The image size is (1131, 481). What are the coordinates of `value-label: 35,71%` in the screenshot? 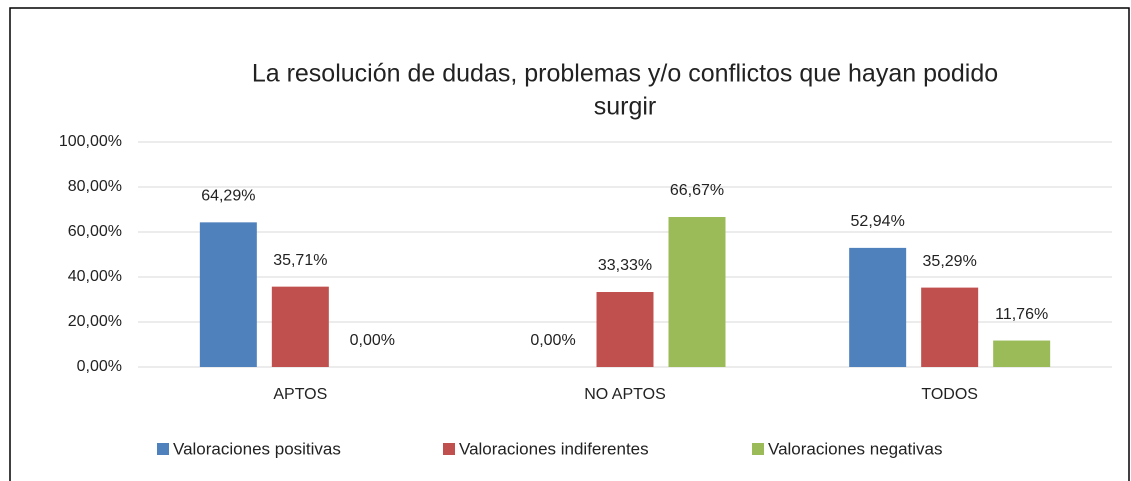 It's located at (300, 260).